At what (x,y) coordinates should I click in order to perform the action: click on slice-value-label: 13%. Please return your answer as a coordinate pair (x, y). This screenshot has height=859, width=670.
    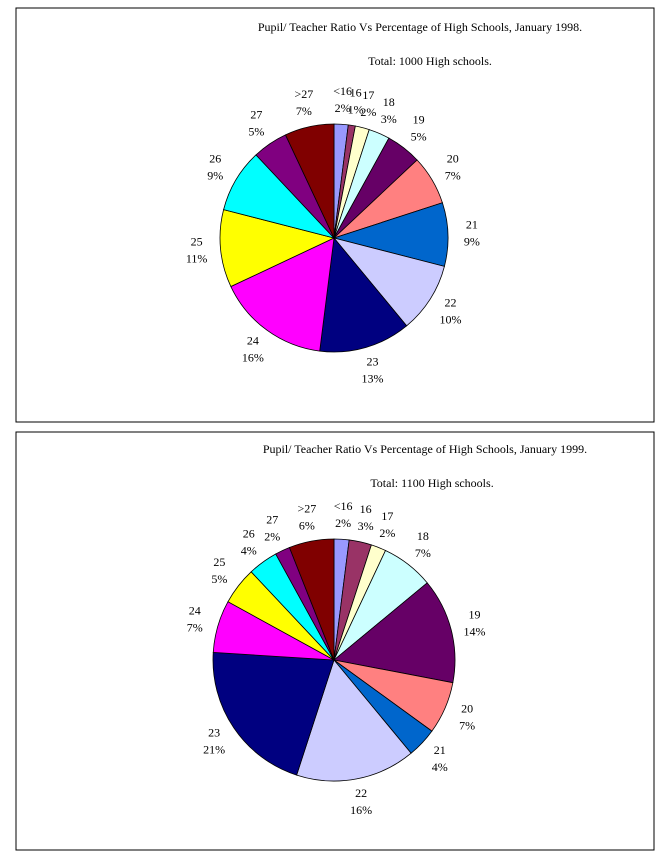
    Looking at the image, I should click on (373, 378).